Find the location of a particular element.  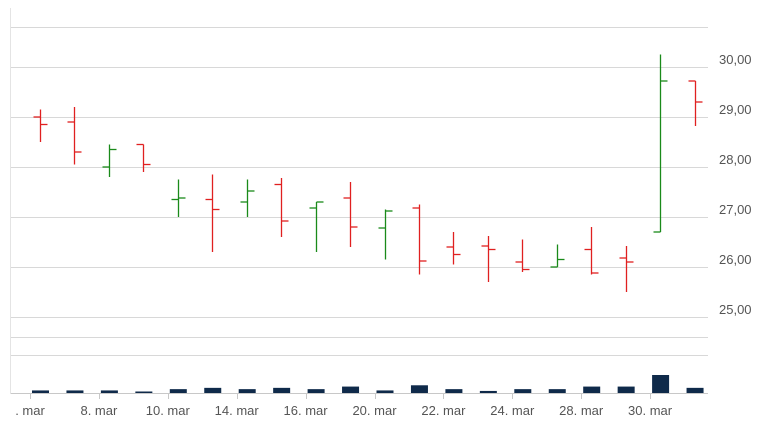

x-tick-label: 16. mar is located at coordinates (306, 410).